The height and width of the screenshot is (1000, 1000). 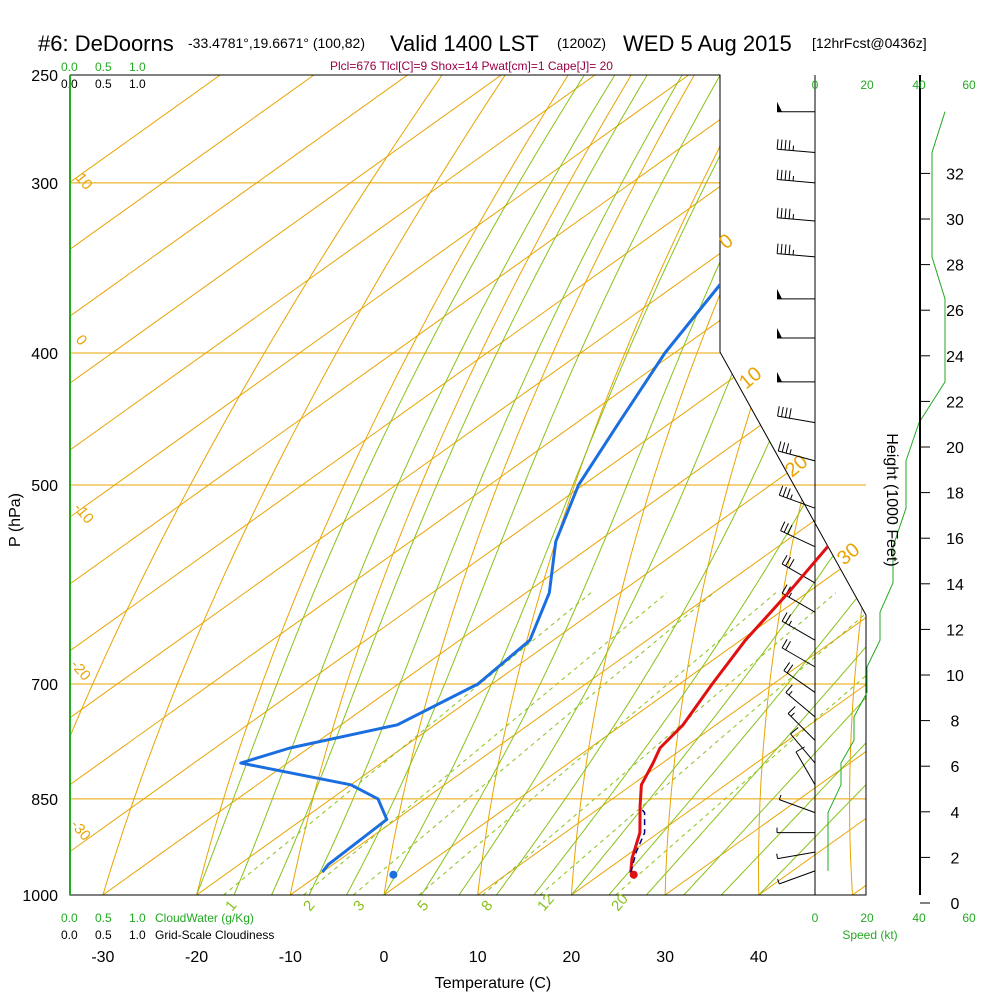 I want to click on height-tick-label: 14, so click(x=955, y=585).